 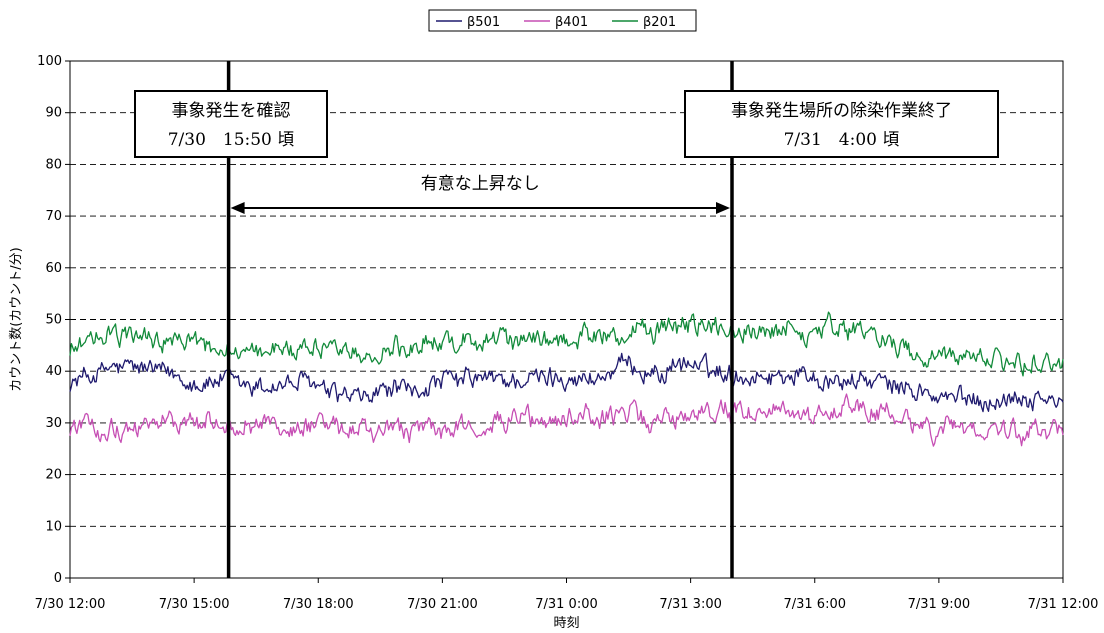 What do you see at coordinates (442, 604) in the screenshot?
I see `x-tick-label: 7/30 21:00` at bounding box center [442, 604].